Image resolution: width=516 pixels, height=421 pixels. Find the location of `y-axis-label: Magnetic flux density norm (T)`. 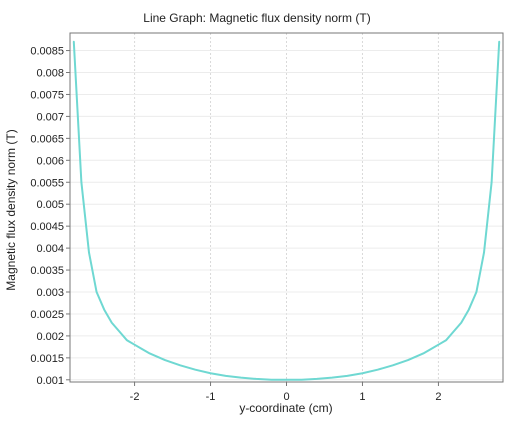

y-axis-label: Magnetic flux density norm (T) is located at coordinates (11, 209).